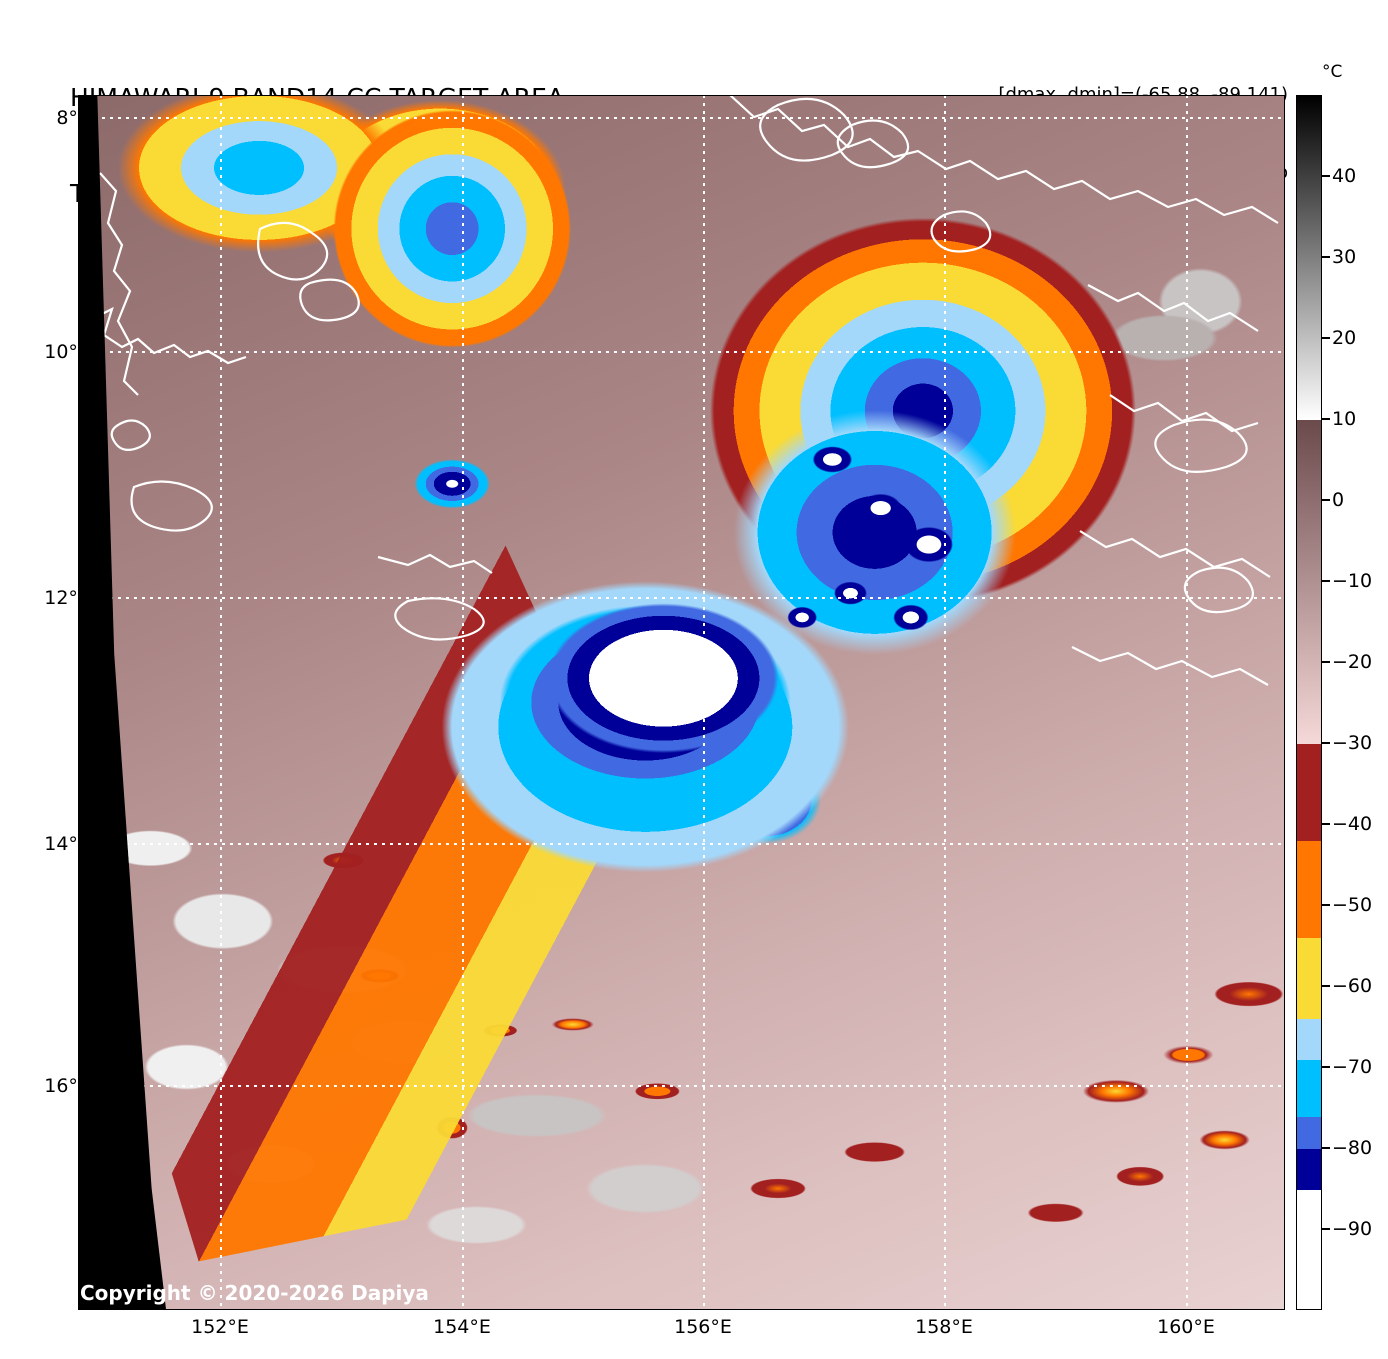 The height and width of the screenshot is (1359, 1388). Describe the element at coordinates (1344, 419) in the screenshot. I see `colorbar-tick-10: 10` at that location.